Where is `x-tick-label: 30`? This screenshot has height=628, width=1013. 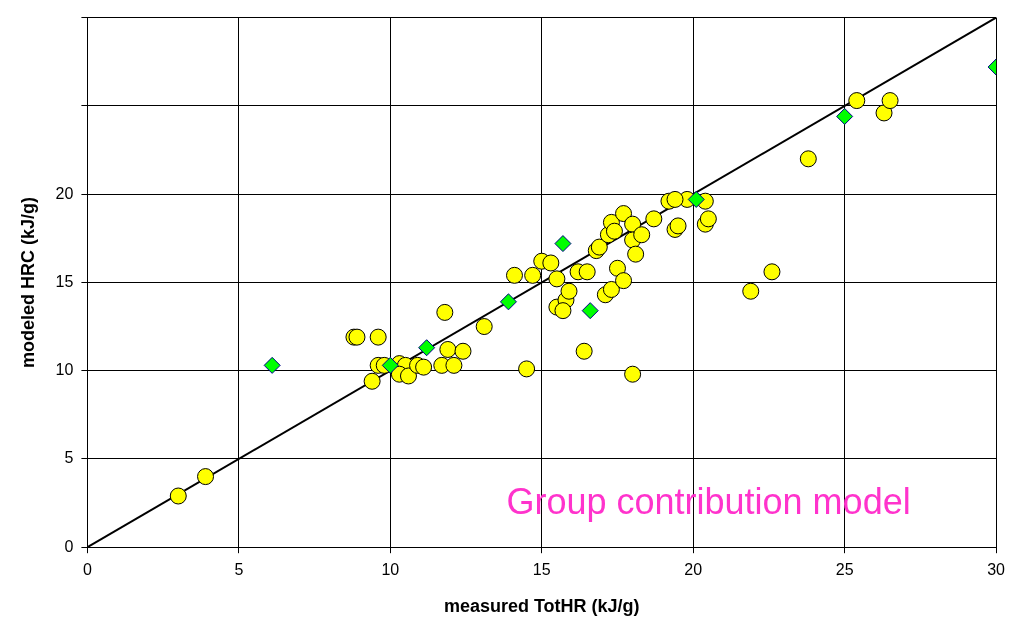
x-tick-label: 30 is located at coordinates (996, 570).